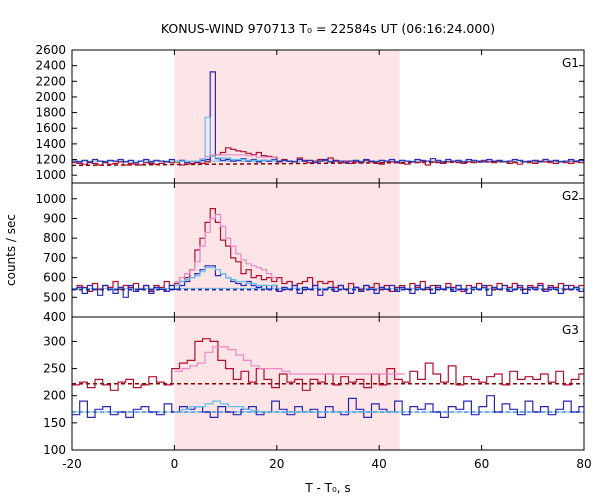 The image size is (600, 500). Describe the element at coordinates (327, 488) in the screenshot. I see `x-axis-label: T - T₀, s` at that location.